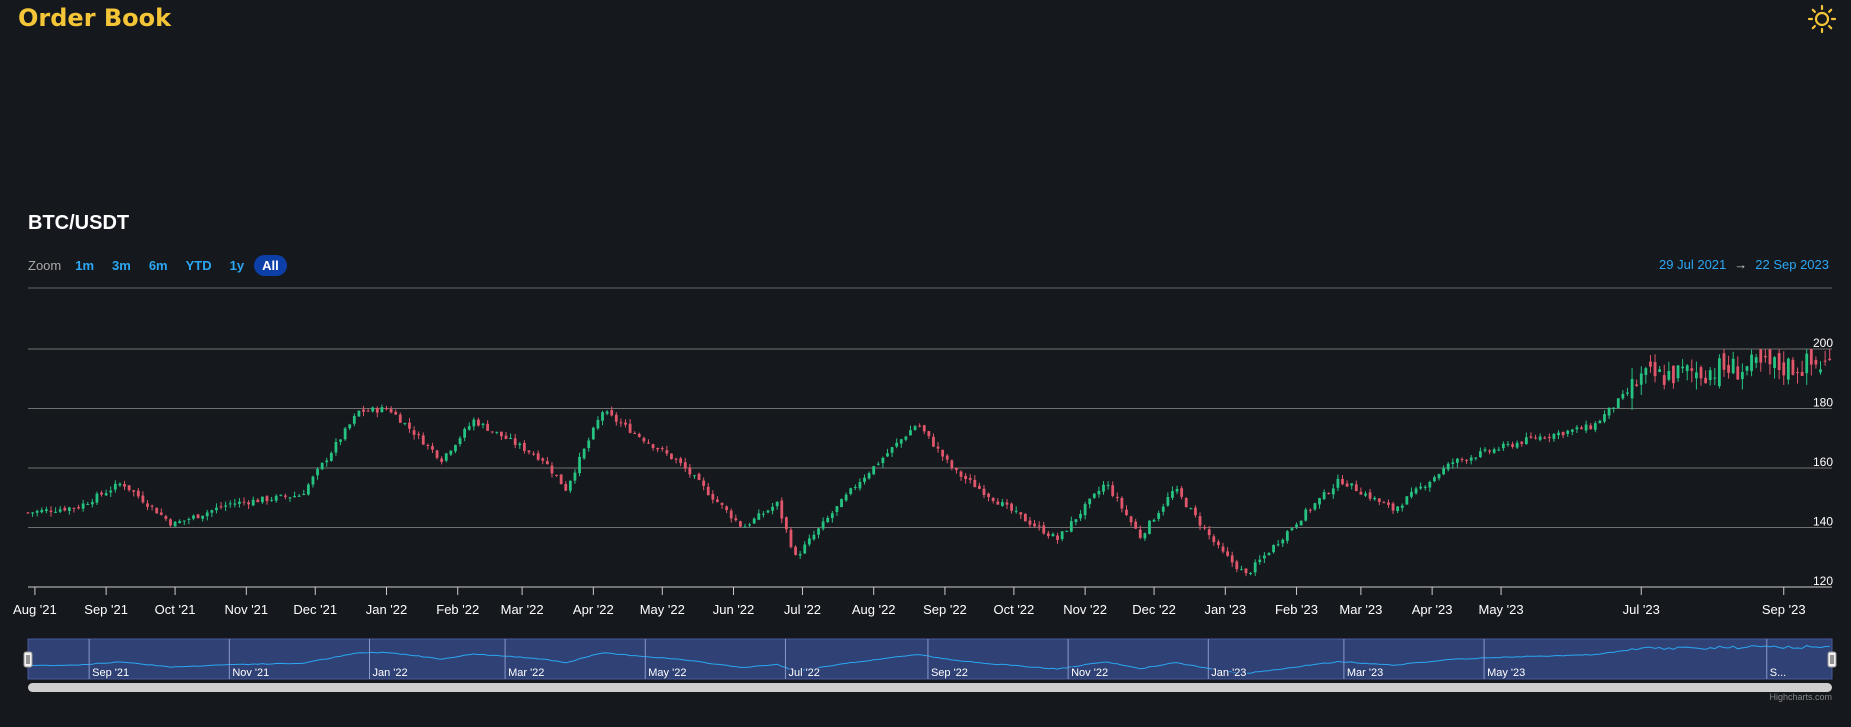 The width and height of the screenshot is (1851, 727). I want to click on range-to: 22 Sep 2023, so click(1792, 264).